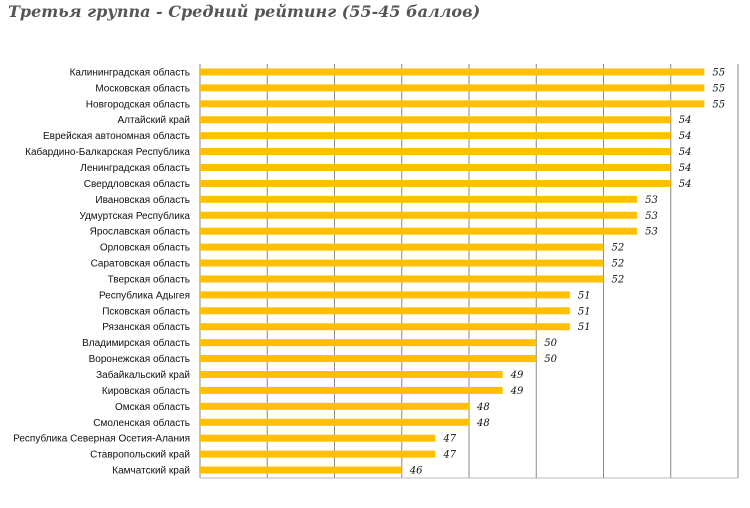  I want to click on category-label: Омская область, so click(152, 407).